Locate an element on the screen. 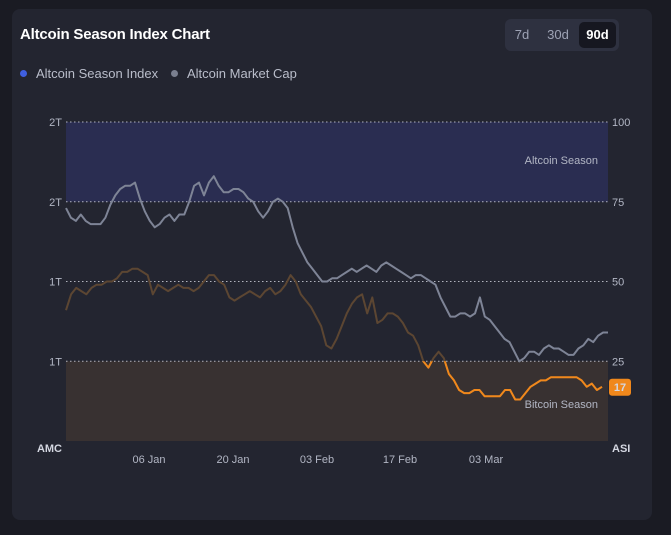 The height and width of the screenshot is (535, 671). current-value-label: 17 is located at coordinates (620, 388).